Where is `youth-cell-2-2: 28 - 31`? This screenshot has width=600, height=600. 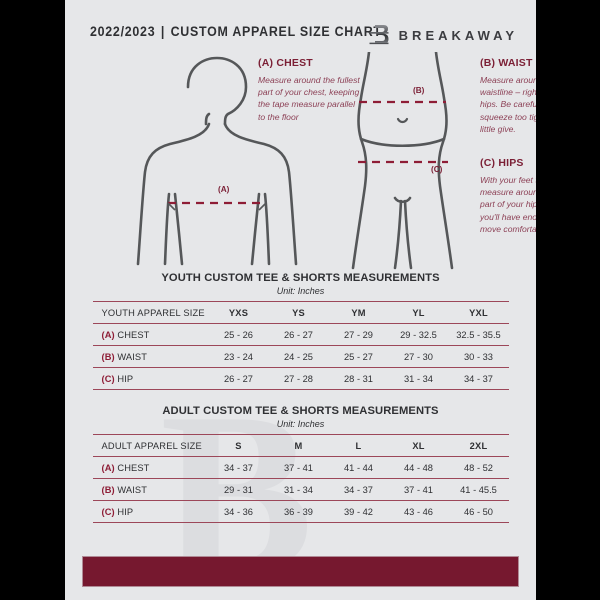
youth-cell-2-2: 28 - 31 is located at coordinates (358, 378).